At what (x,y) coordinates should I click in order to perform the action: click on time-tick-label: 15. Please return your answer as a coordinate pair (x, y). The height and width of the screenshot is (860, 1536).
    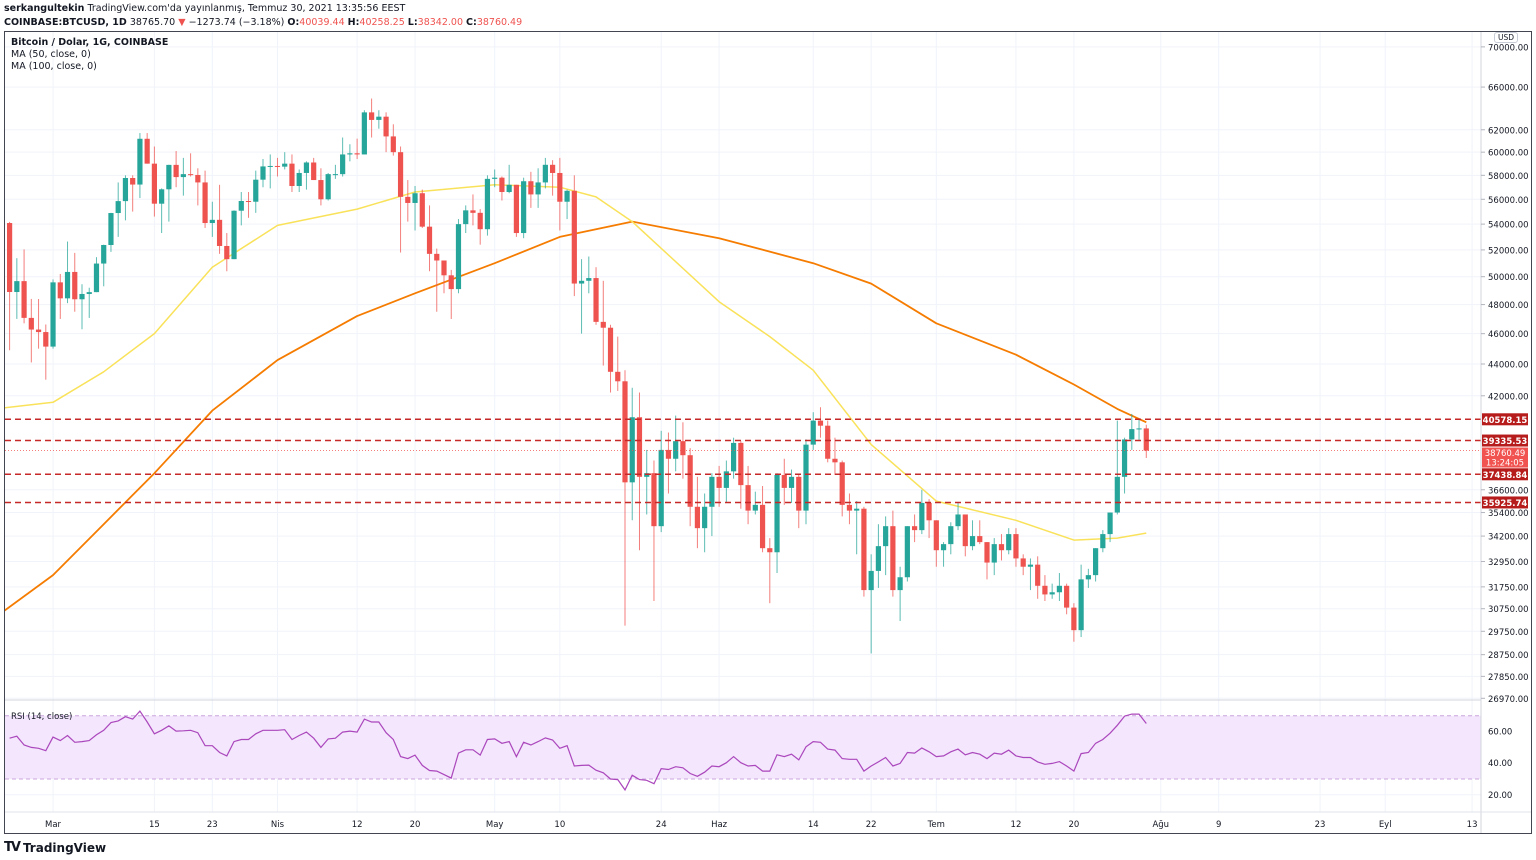
    Looking at the image, I should click on (154, 825).